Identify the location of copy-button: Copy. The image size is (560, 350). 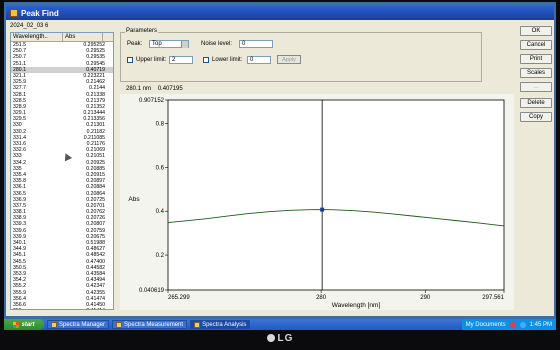
(536, 117).